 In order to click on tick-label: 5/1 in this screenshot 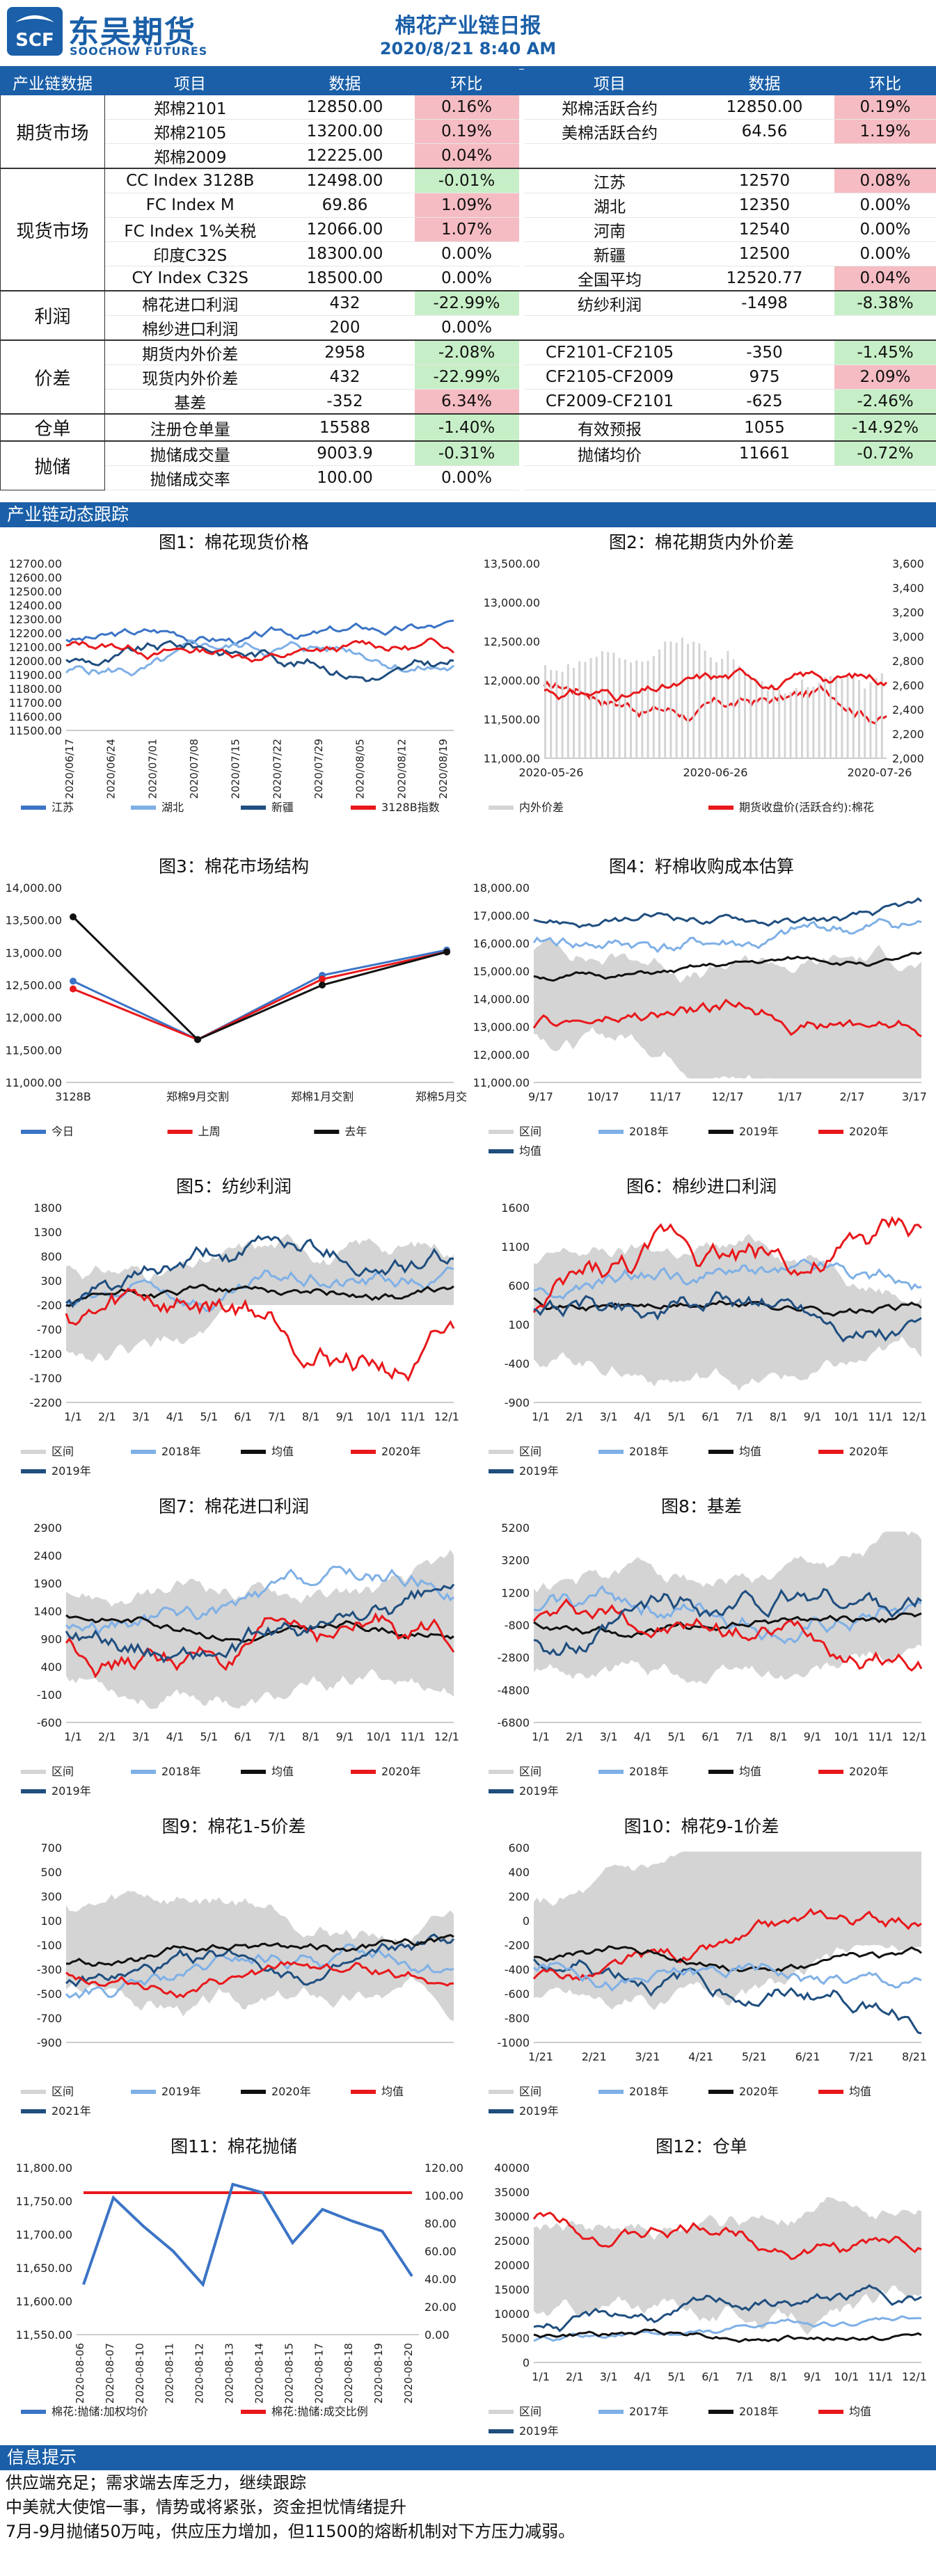, I will do `click(676, 2376)`.